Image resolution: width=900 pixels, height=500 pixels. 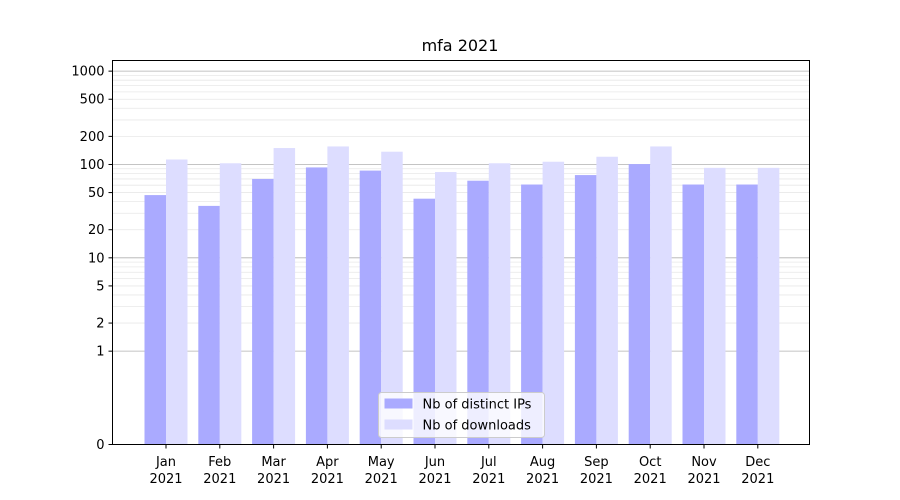 I want to click on x-tick-label: Sep, so click(x=596, y=462).